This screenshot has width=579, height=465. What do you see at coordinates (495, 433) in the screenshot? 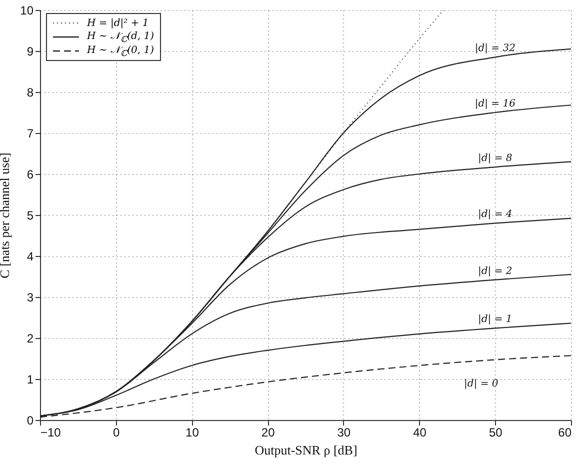
I see `x-tick-label: 50` at bounding box center [495, 433].